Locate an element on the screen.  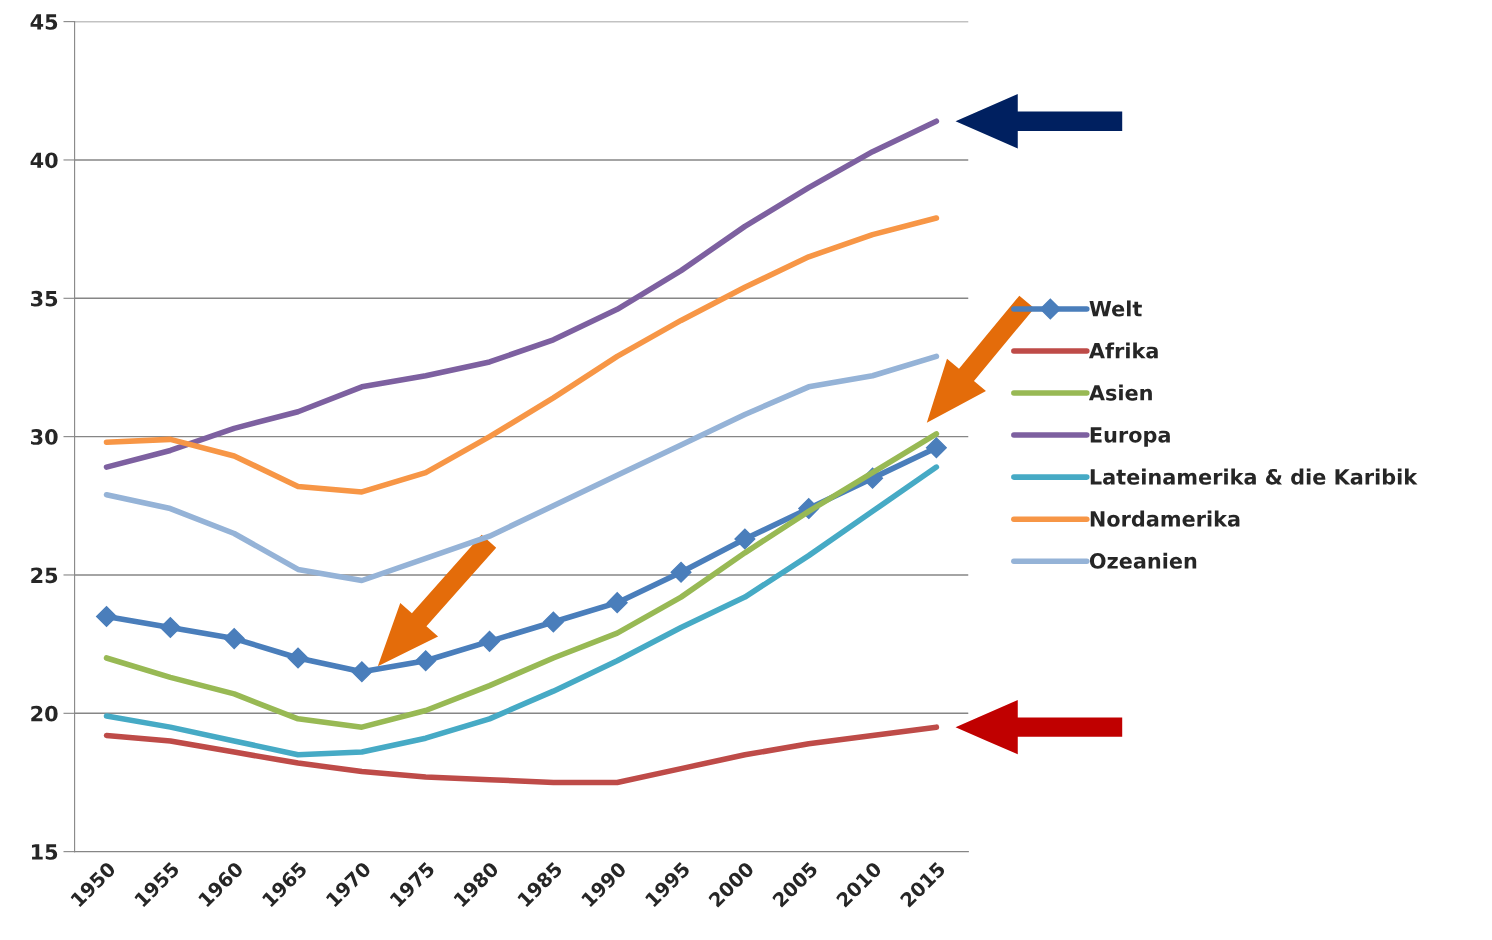
y-tick-label: 40 is located at coordinates (44, 160).